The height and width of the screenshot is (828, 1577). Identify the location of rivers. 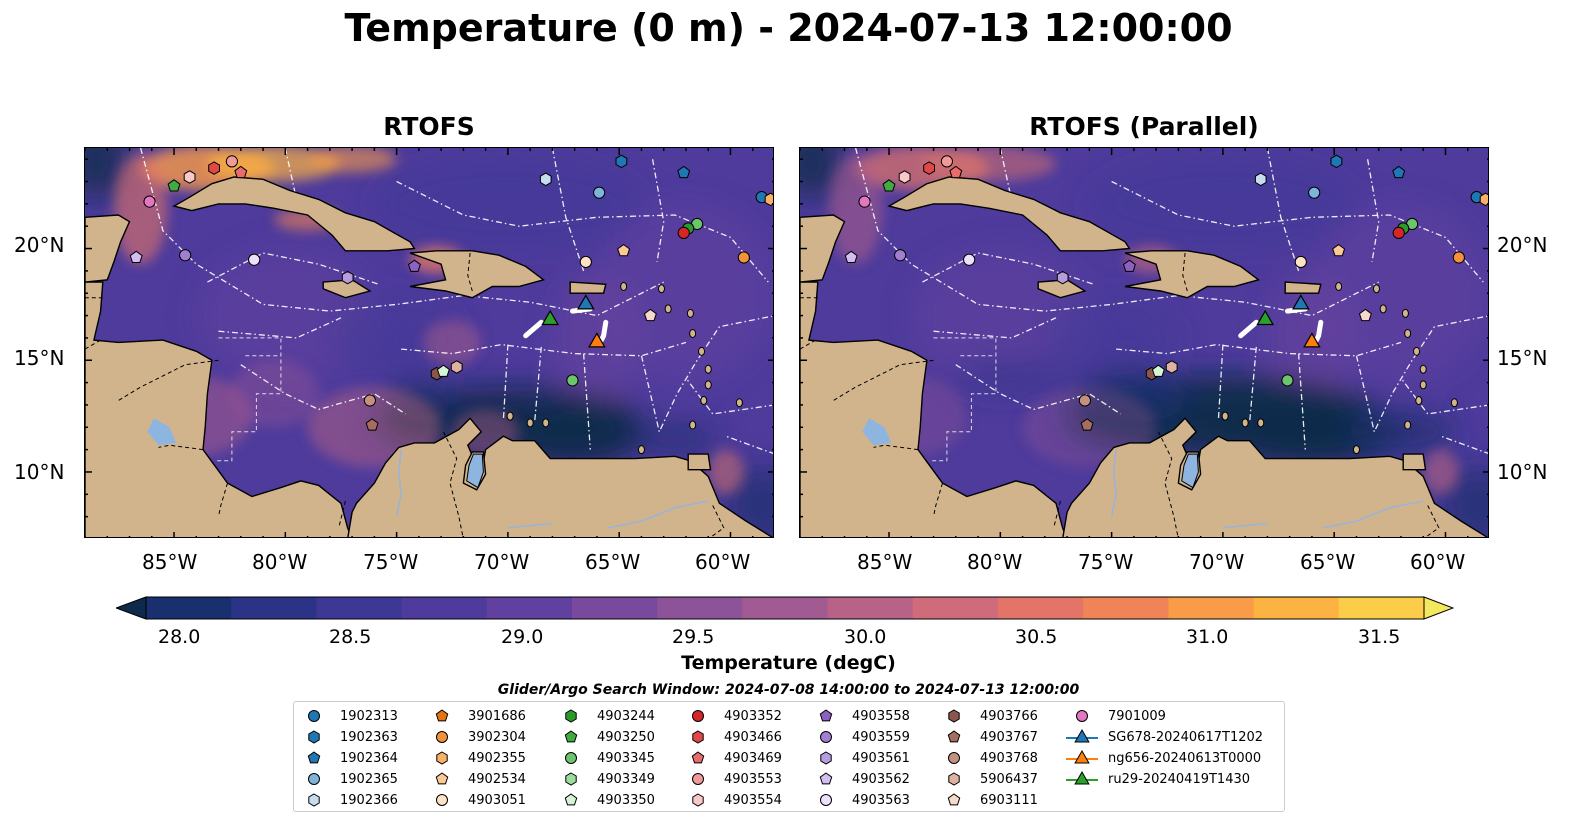
(1267, 489).